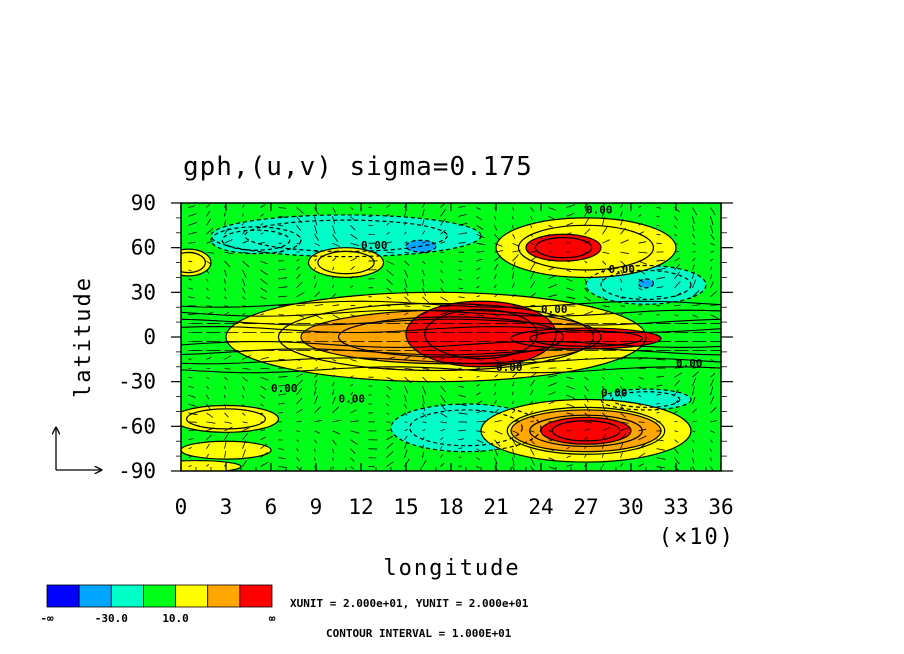 The width and height of the screenshot is (904, 654). I want to click on x-tick-label-30: 30, so click(630, 507).